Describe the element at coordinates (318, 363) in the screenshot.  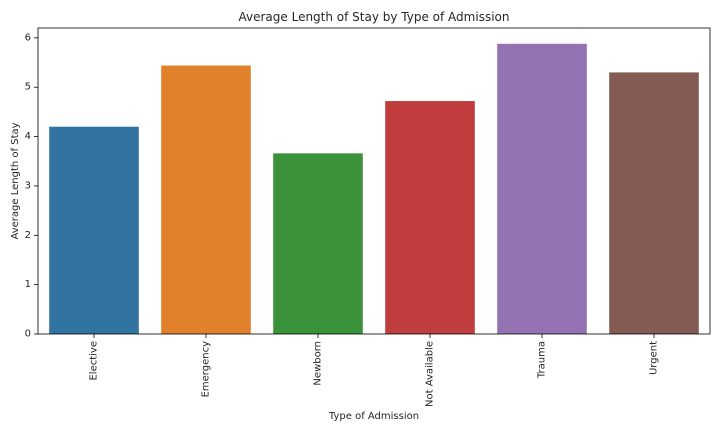
I see `x-tick-label: Newborn` at that location.